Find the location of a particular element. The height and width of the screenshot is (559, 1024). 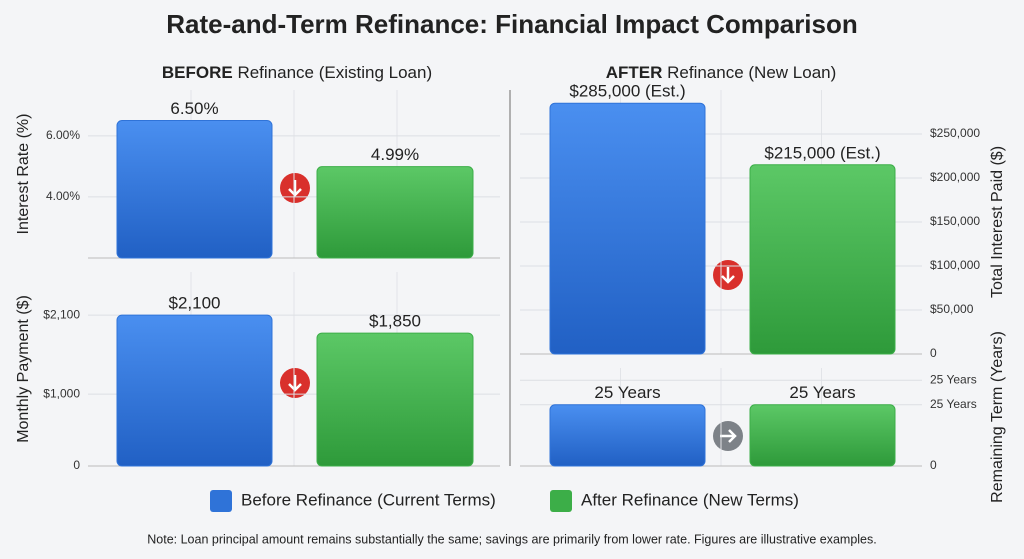

legend-label: After Refinance (New Terms) is located at coordinates (690, 499).